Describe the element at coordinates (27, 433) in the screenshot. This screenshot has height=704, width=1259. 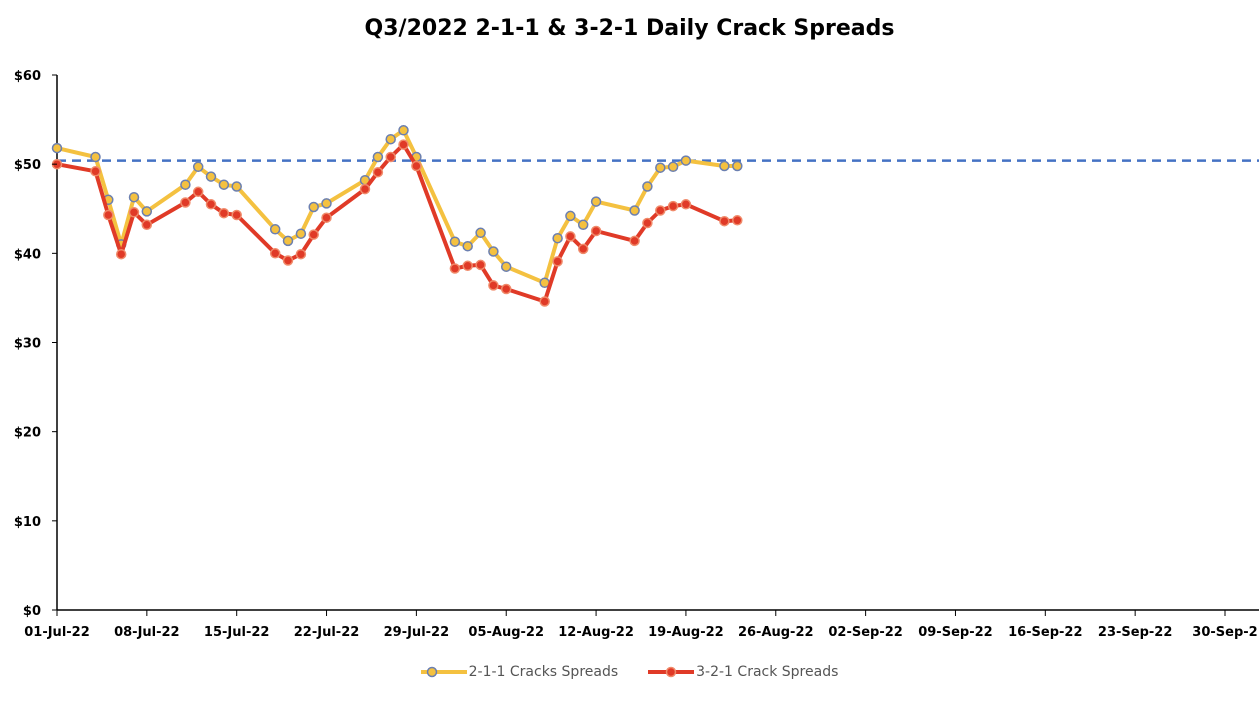
I see `y-tick-label: $20` at that location.